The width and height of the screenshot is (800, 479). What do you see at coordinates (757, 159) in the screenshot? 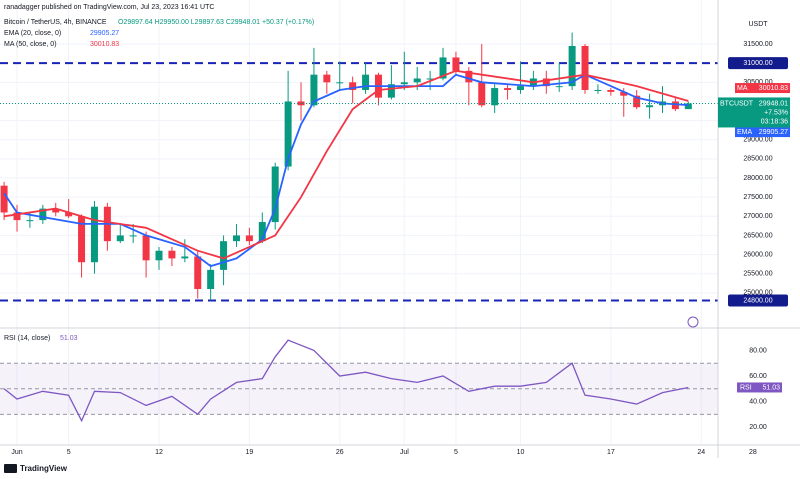
I see `y-tick-label: 28500.00` at bounding box center [757, 159].